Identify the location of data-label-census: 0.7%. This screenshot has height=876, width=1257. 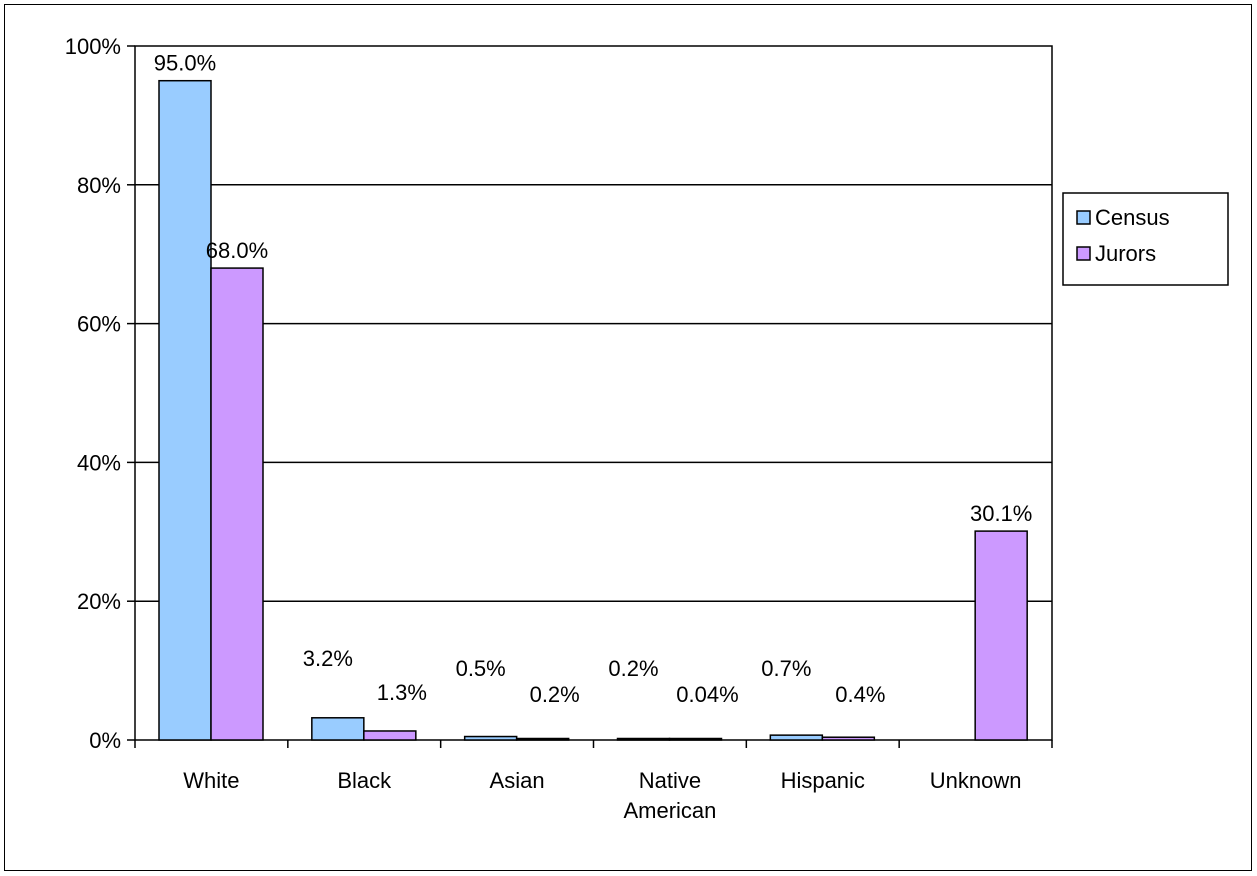
(786, 668).